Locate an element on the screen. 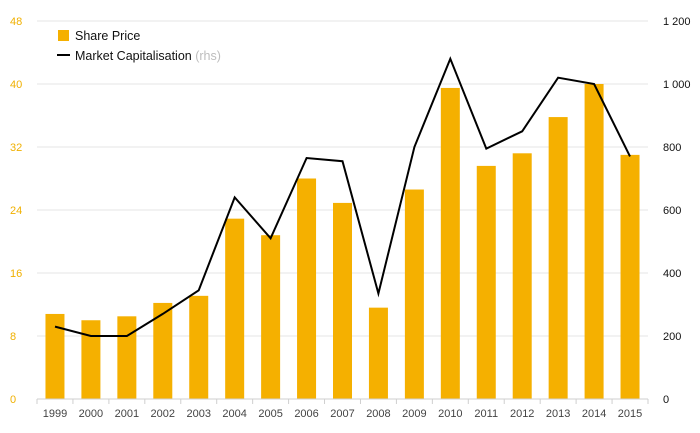 This screenshot has height=433, width=700. x-tick-label: 2012 is located at coordinates (522, 414).